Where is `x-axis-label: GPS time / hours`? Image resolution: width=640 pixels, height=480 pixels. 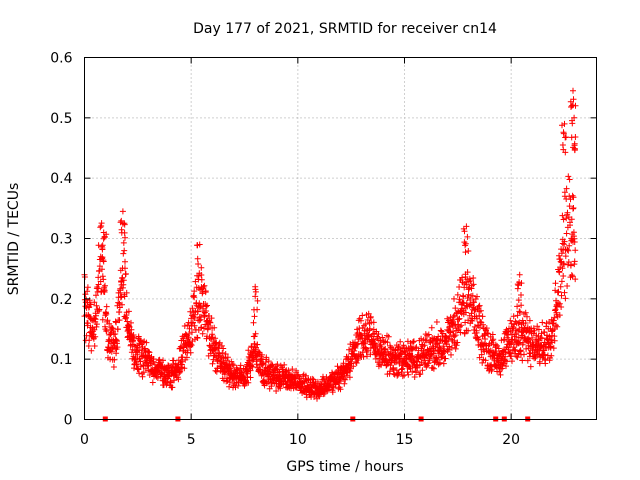
x-axis-label: GPS time / hours is located at coordinates (344, 467).